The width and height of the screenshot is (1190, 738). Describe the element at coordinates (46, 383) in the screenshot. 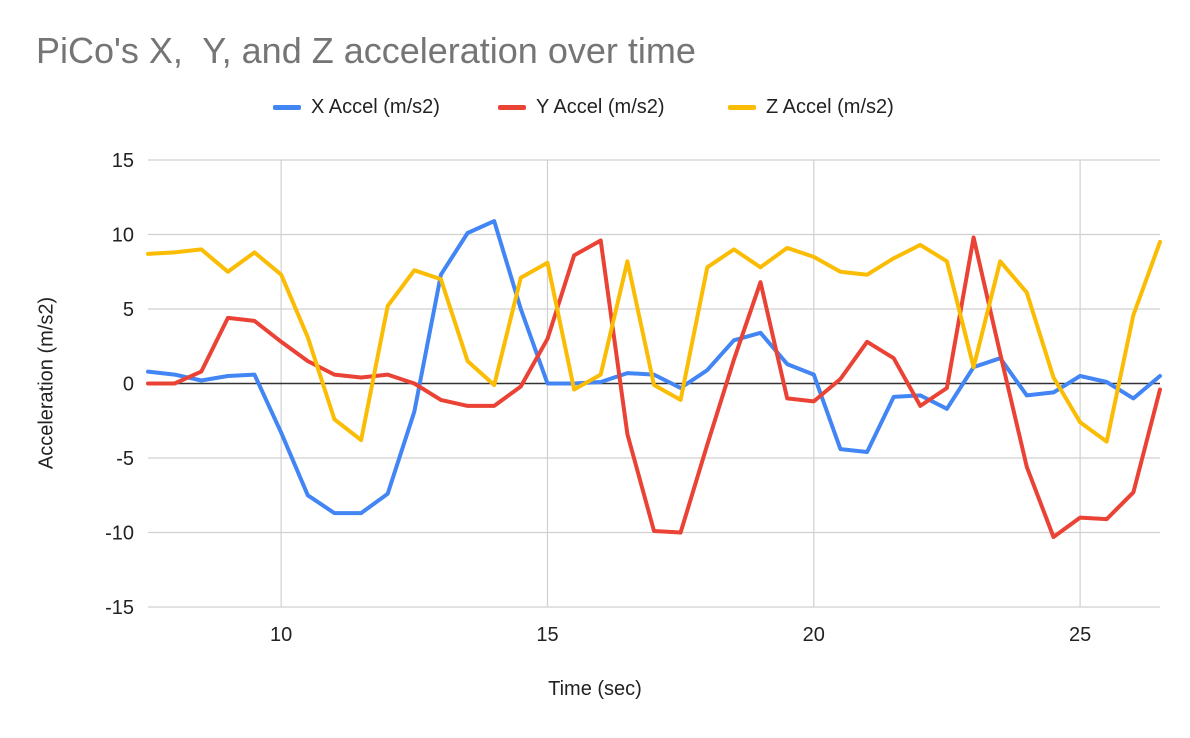

I see `y-axis-title: Acceleration (m/s2)` at that location.